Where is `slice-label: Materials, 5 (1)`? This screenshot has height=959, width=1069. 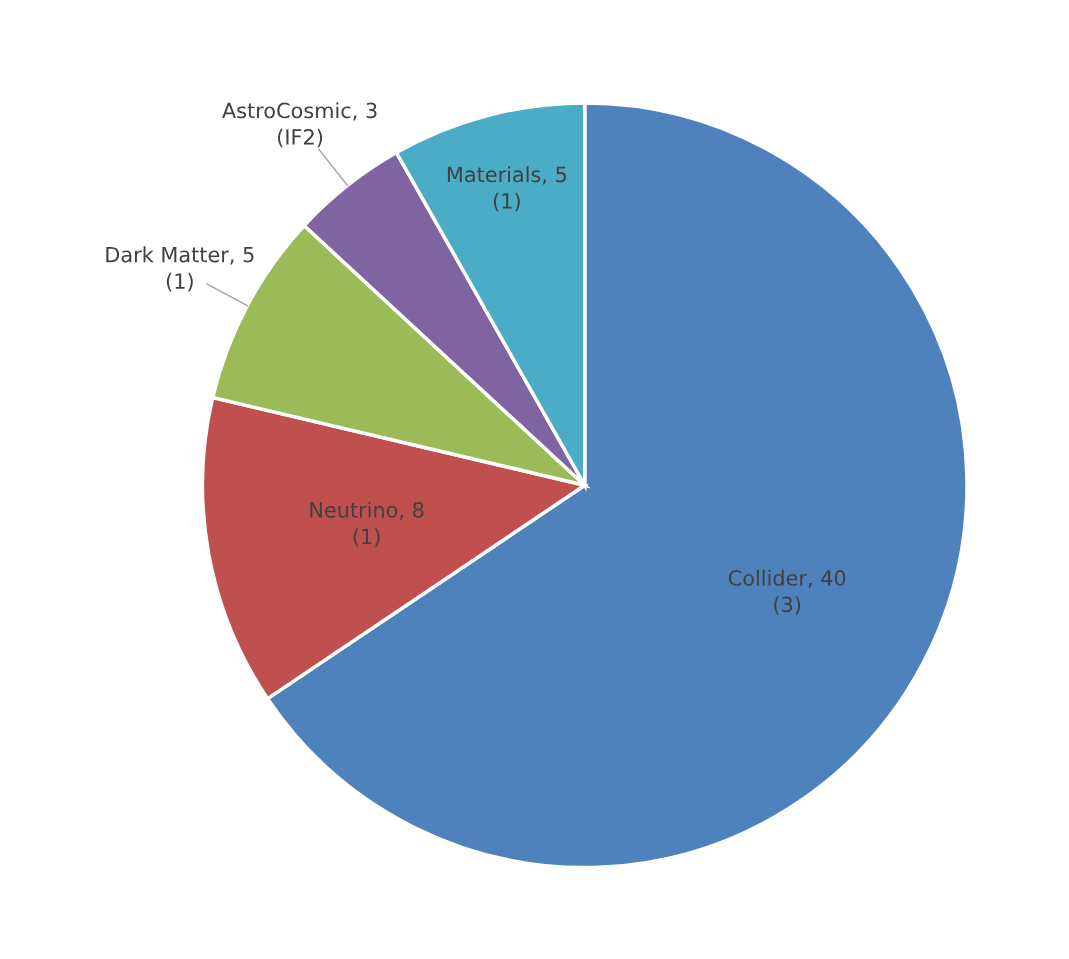 slice-label: Materials, 5 (1) is located at coordinates (507, 189).